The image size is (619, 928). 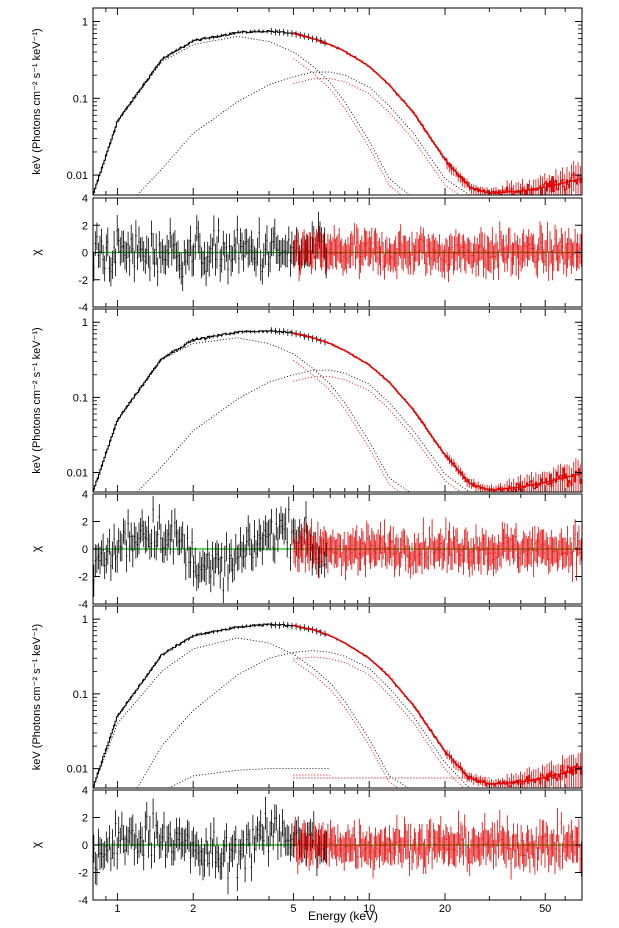 I want to click on x-tick-label: 1, so click(x=117, y=909).